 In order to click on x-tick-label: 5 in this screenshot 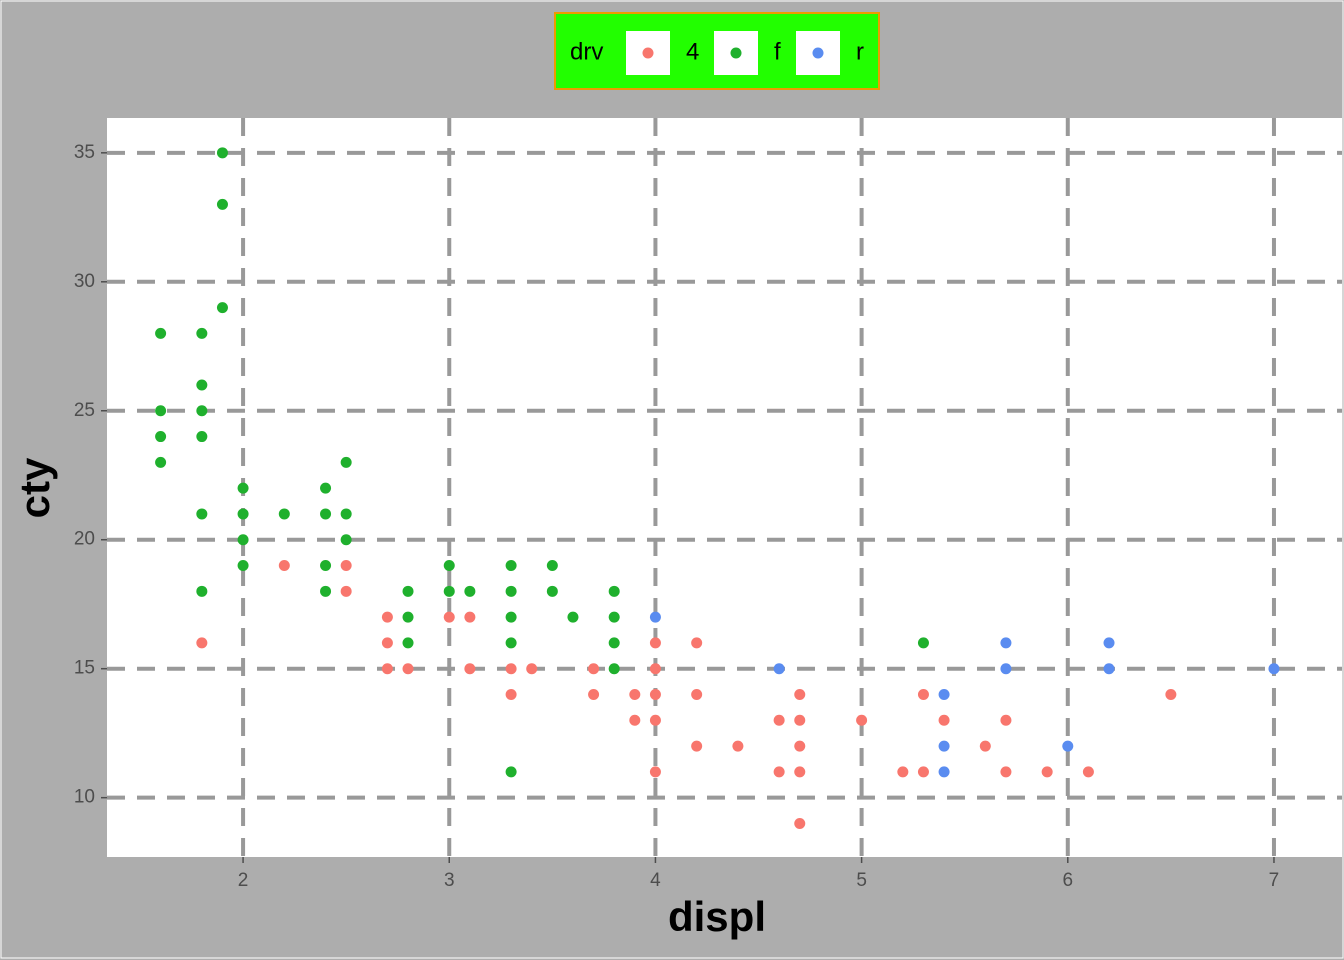, I will do `click(861, 880)`.